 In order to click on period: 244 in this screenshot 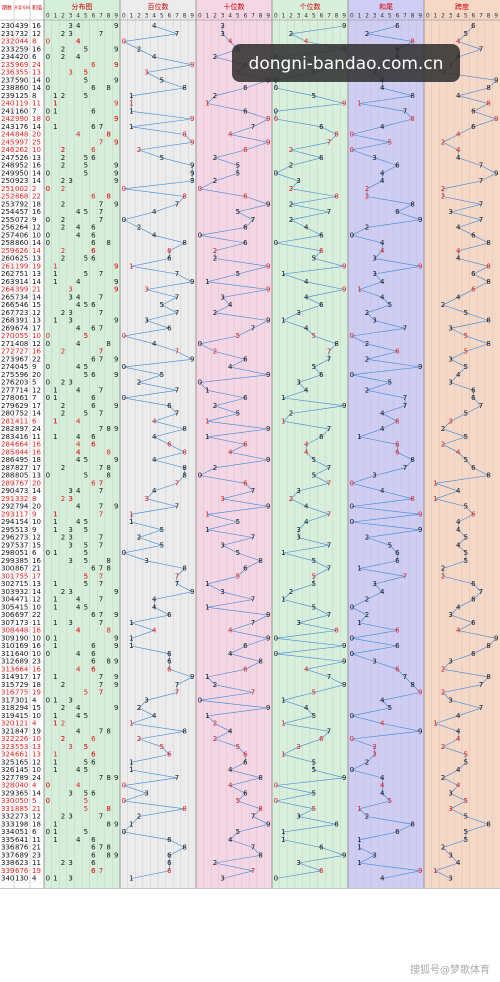, I will do `click(8, 135)`.